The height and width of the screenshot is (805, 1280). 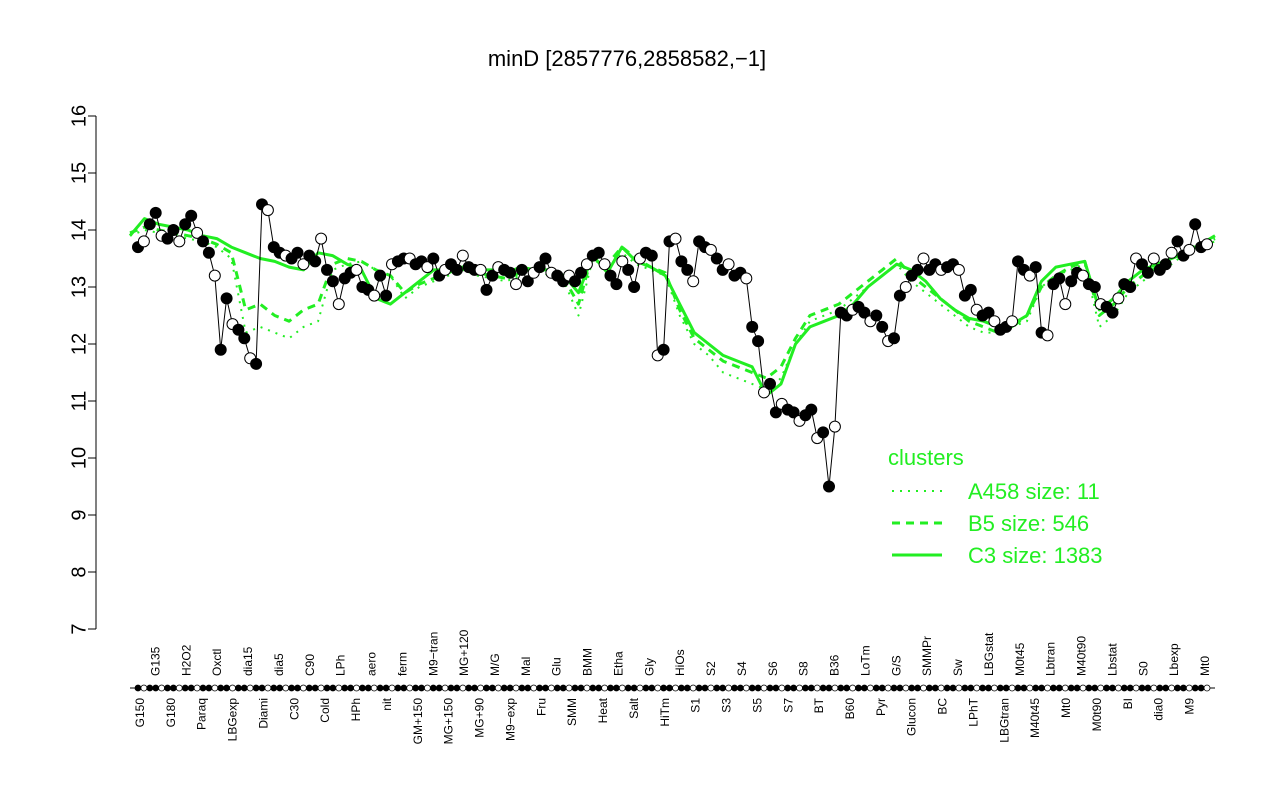 What do you see at coordinates (1159, 709) in the screenshot?
I see `x-tick-label: dia0` at bounding box center [1159, 709].